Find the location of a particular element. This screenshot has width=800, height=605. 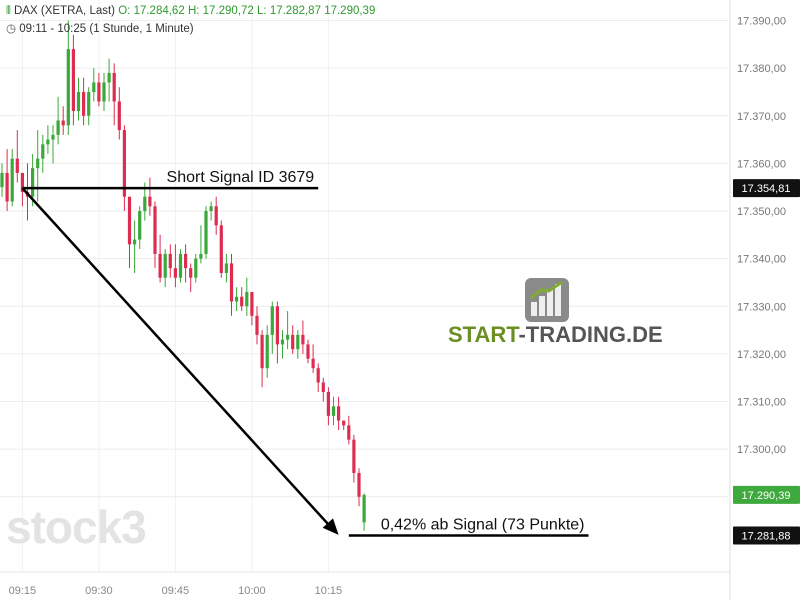

x-tick-label: 10:15 is located at coordinates (329, 591).